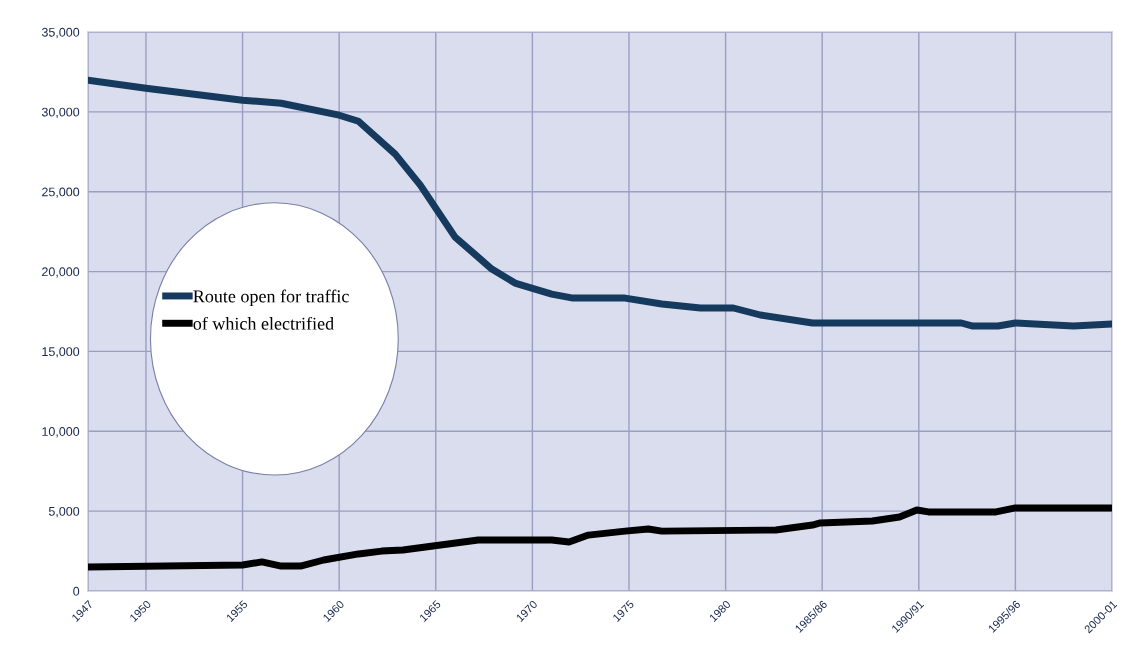  I want to click on y-tick-label: 25,000, so click(61, 192).